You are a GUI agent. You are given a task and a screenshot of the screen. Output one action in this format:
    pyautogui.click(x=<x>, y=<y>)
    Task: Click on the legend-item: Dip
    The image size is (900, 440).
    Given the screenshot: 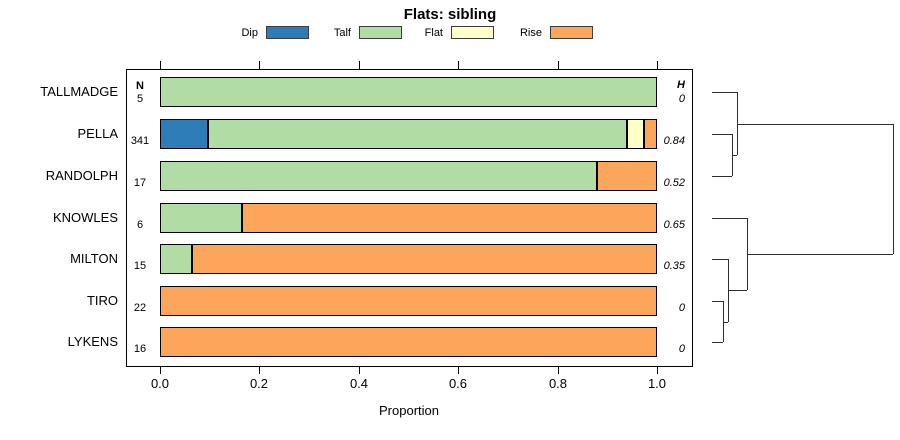 What is the action you would take?
    pyautogui.click(x=258, y=32)
    